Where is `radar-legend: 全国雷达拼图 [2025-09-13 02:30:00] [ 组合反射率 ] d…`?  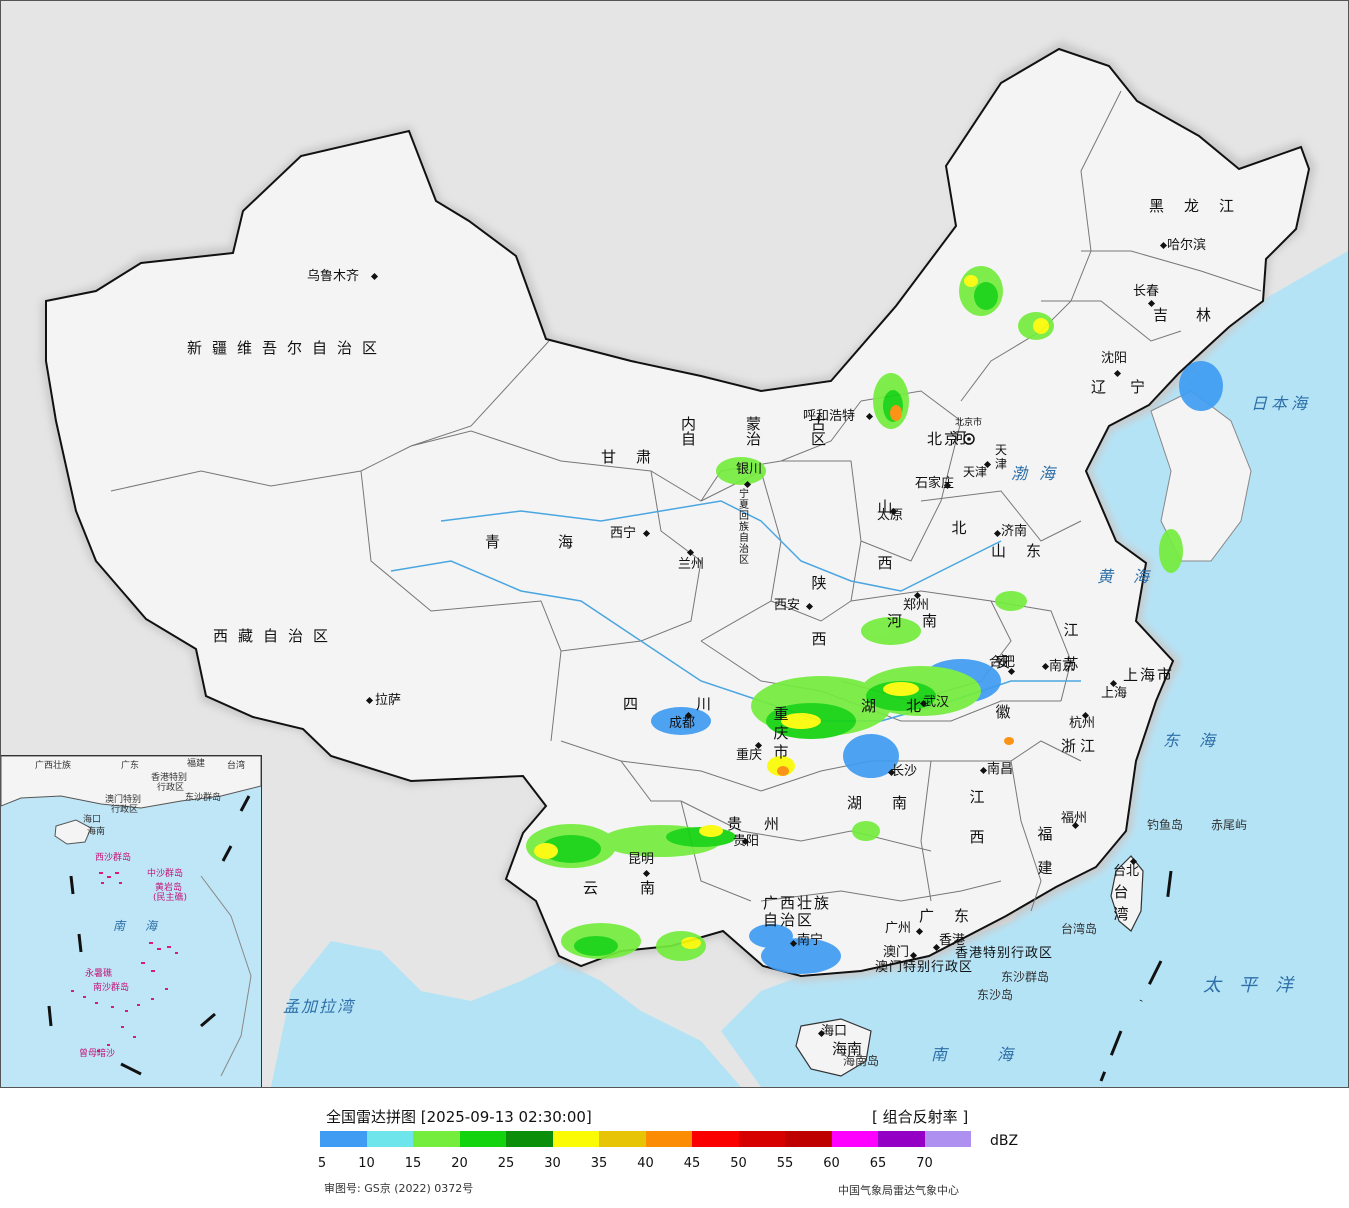 radar-legend: 全国雷达拼图 [2025-09-13 02:30:00] [ 组合反射率 ] d… is located at coordinates (674, 1148).